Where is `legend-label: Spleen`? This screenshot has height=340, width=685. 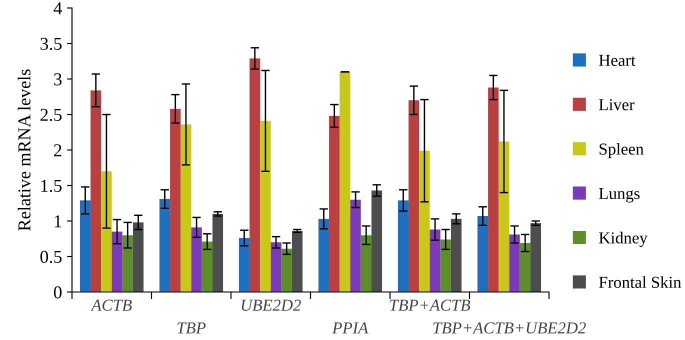
legend-label: Spleen is located at coordinates (622, 150).